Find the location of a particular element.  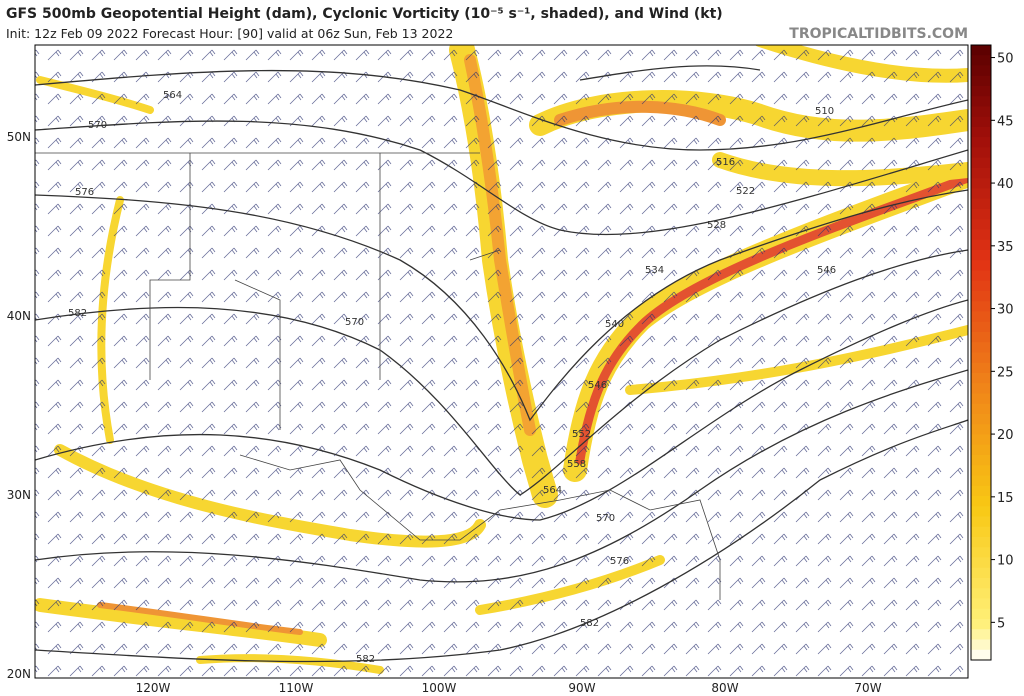

contour-label: 534 is located at coordinates (654, 270).